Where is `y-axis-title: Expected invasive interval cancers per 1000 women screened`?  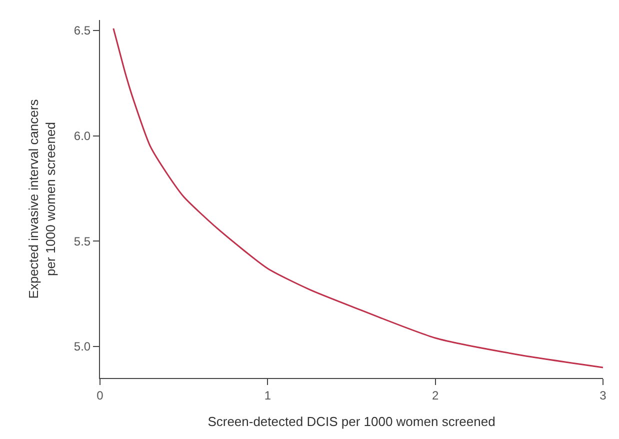 y-axis-title: Expected invasive interval cancers per 1000 women screened is located at coordinates (42, 198).